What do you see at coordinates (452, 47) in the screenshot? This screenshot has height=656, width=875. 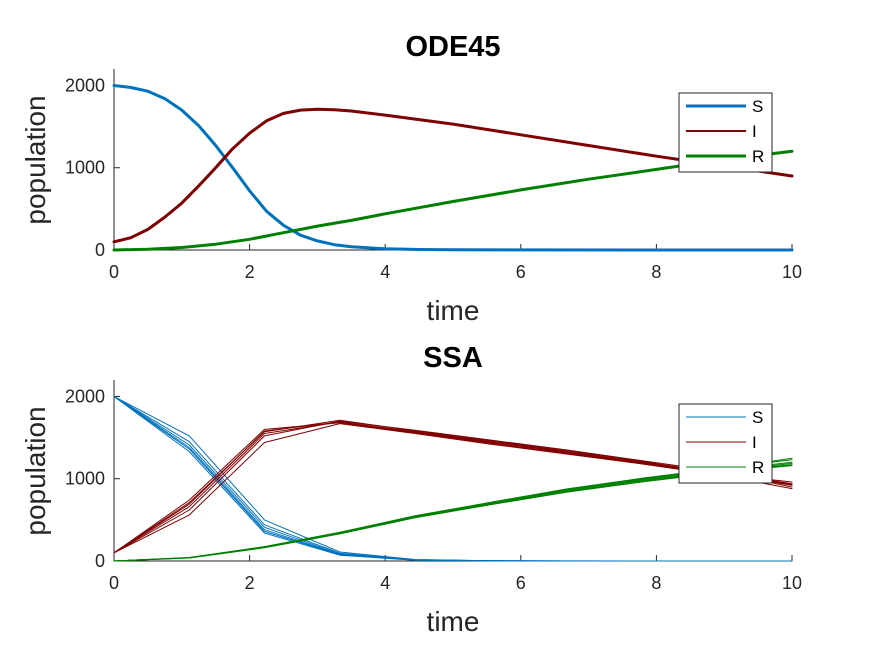 I see `chart-title: ODE45` at bounding box center [452, 47].